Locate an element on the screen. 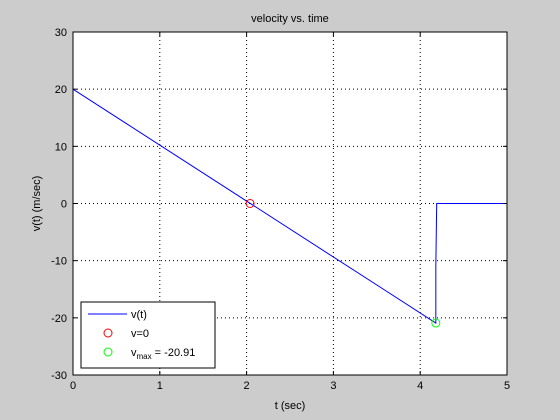  legend-label-vmax-main: v is located at coordinates (134, 353).